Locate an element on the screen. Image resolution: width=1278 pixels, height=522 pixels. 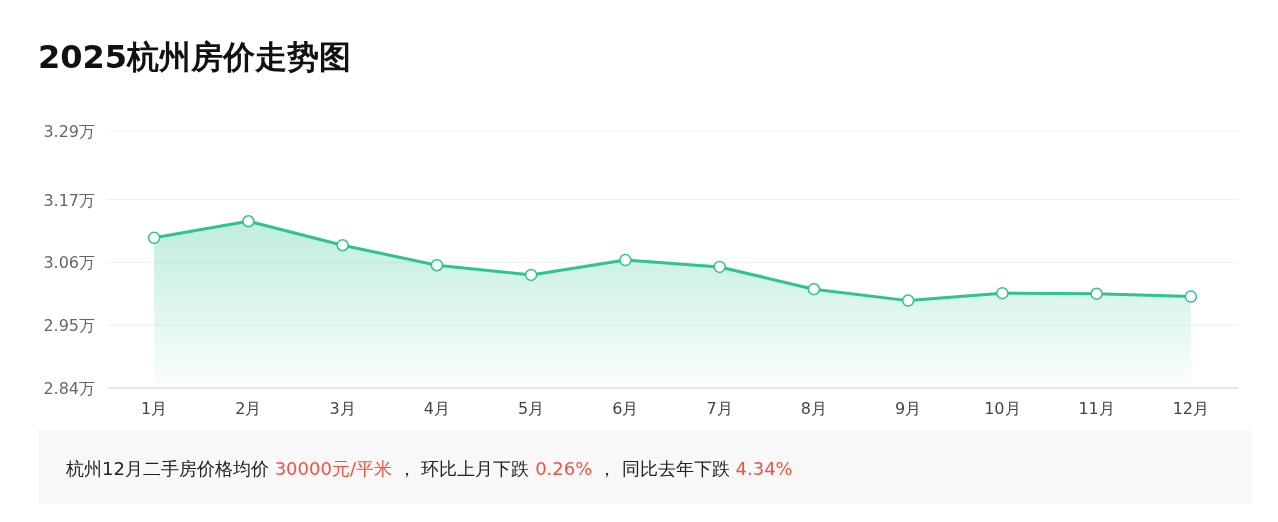
y-tick-label: 3.17万 is located at coordinates (69, 200).